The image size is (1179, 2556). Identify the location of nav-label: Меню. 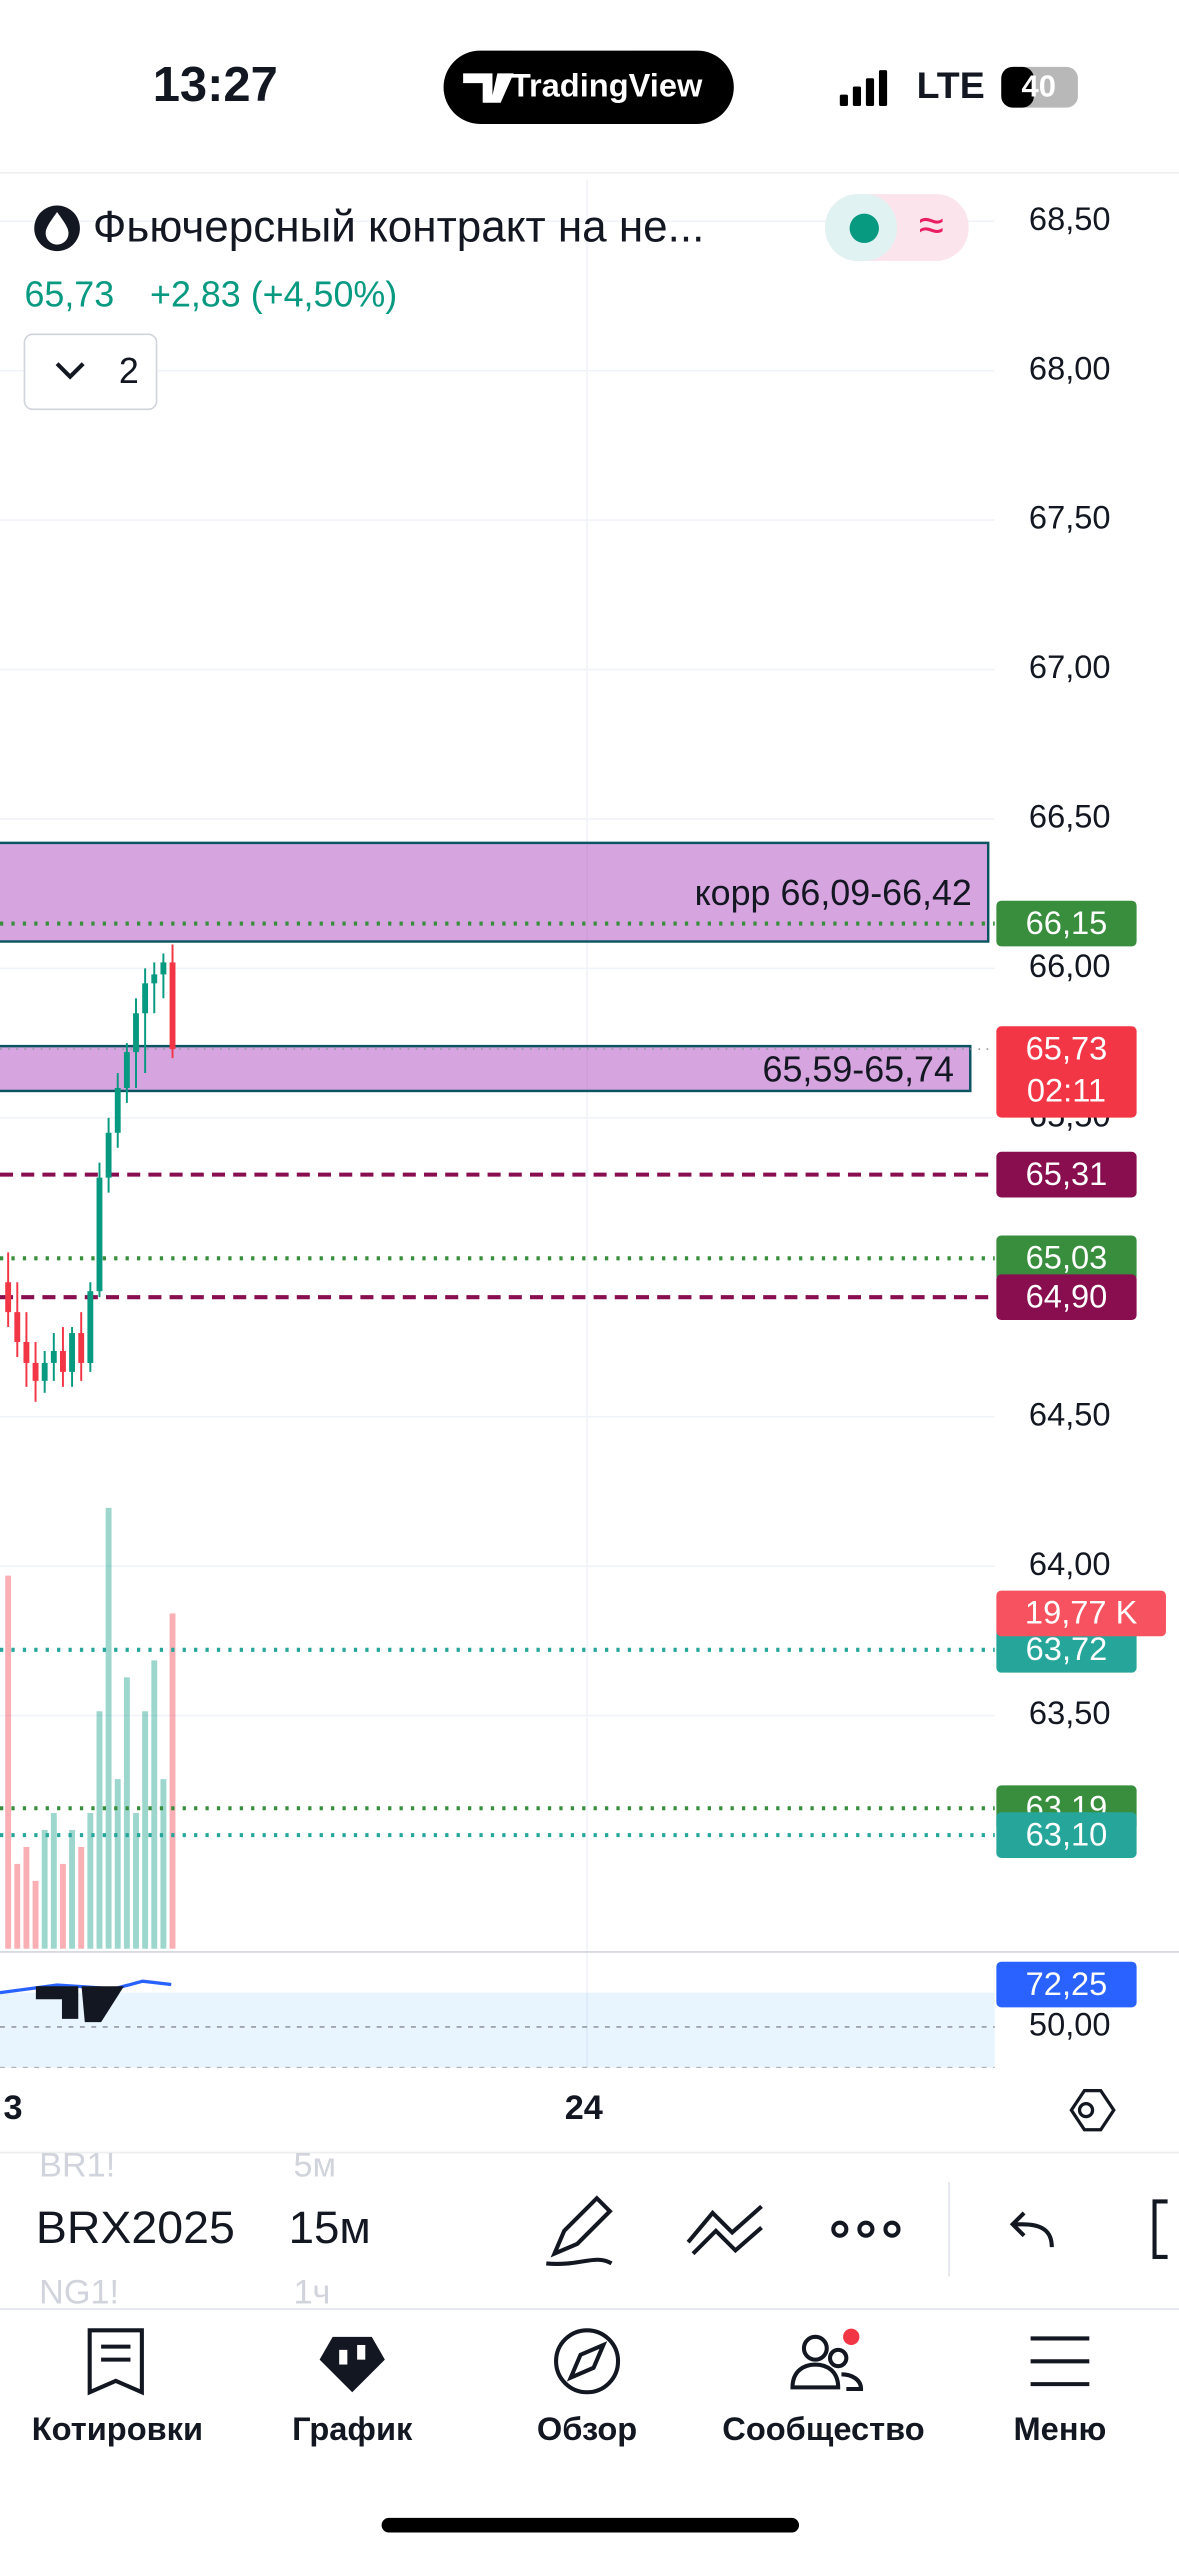
(1060, 2428).